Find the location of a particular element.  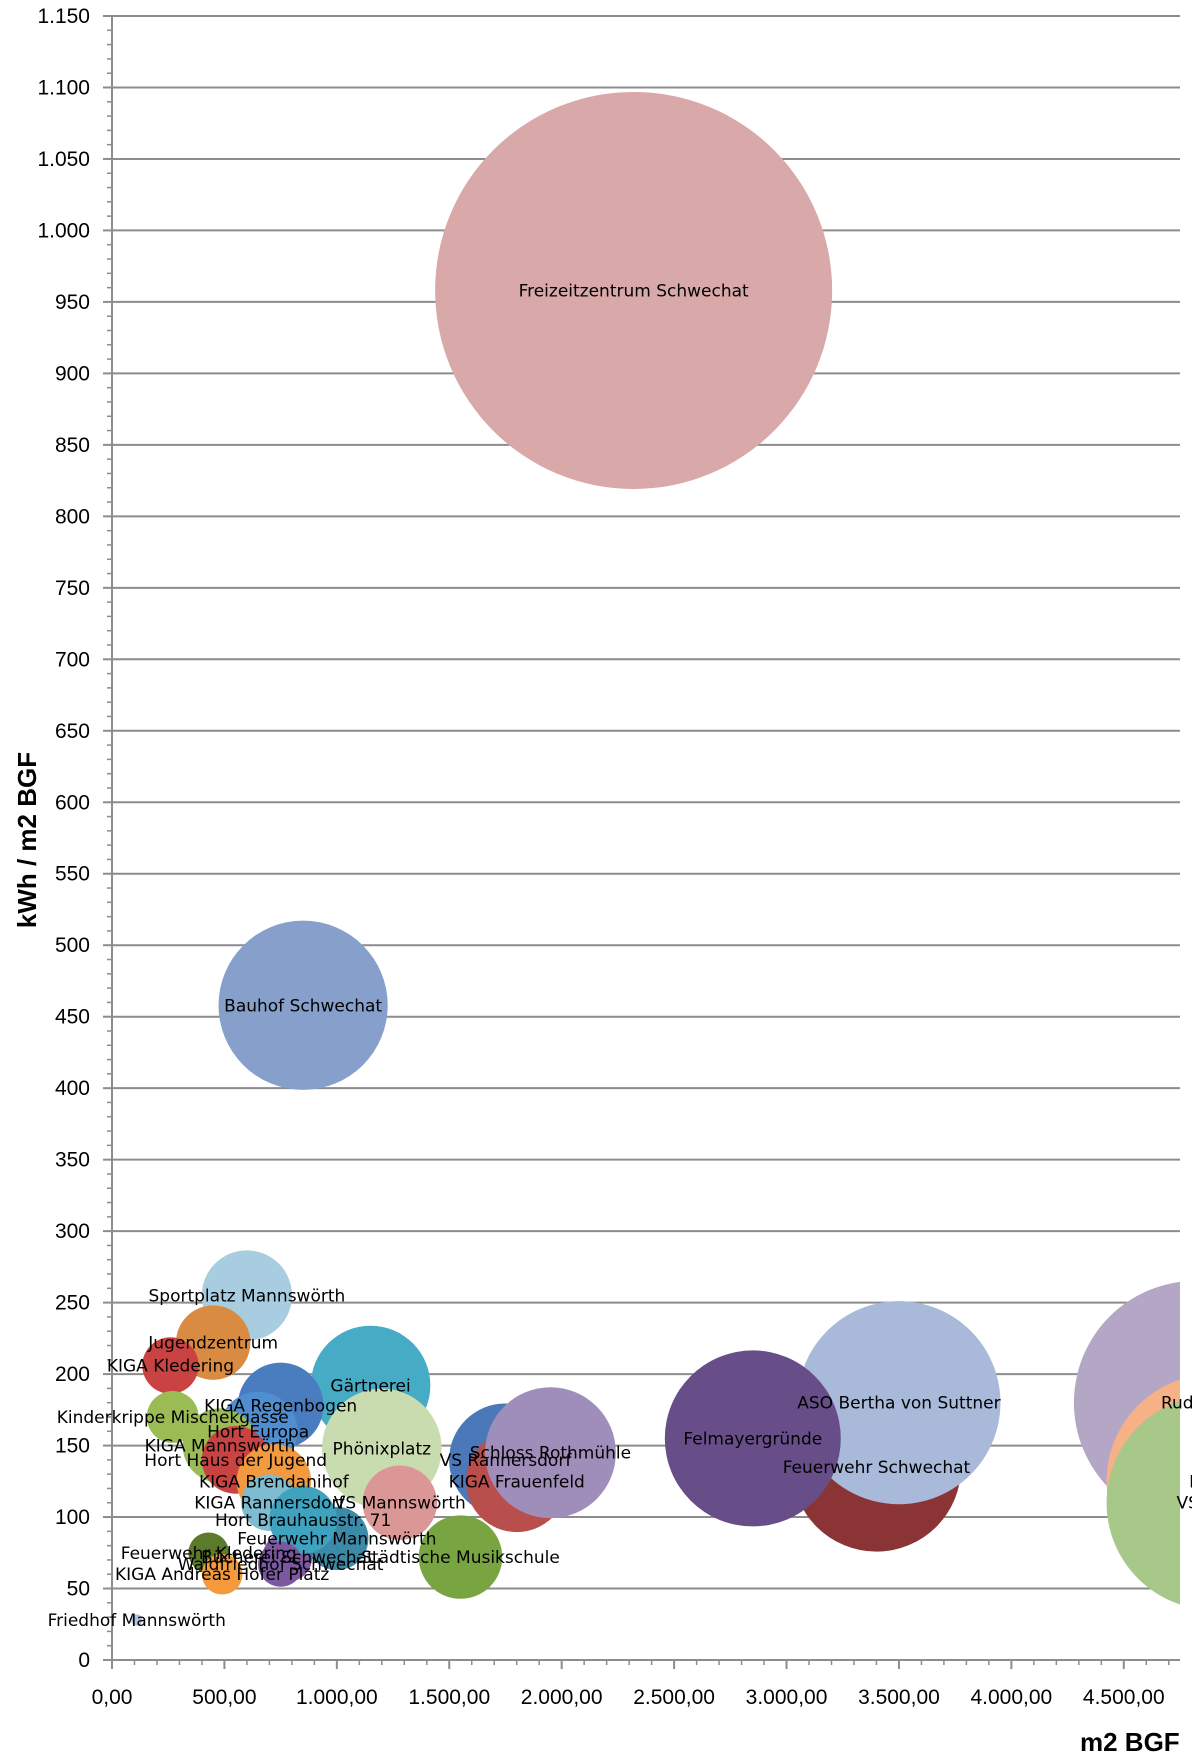

bubble-label-kinderkrippe-mischekgasse: Kinderkrippe Mischekgasse is located at coordinates (173, 1418).